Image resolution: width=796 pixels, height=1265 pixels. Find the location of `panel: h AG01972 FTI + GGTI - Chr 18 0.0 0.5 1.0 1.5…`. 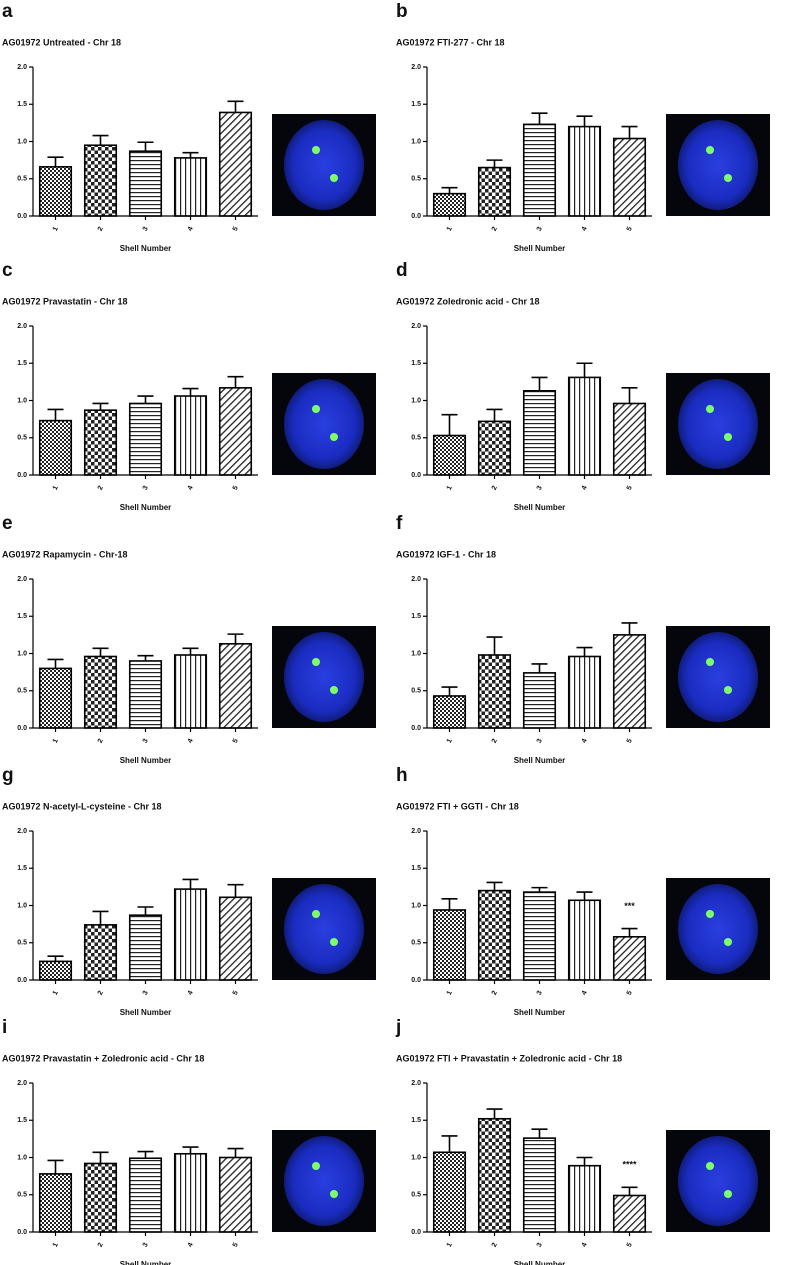

panel: h AG01972 FTI + GGTI - Chr 18 0.0 0.5 1.0 1.5… is located at coordinates (583, 891).